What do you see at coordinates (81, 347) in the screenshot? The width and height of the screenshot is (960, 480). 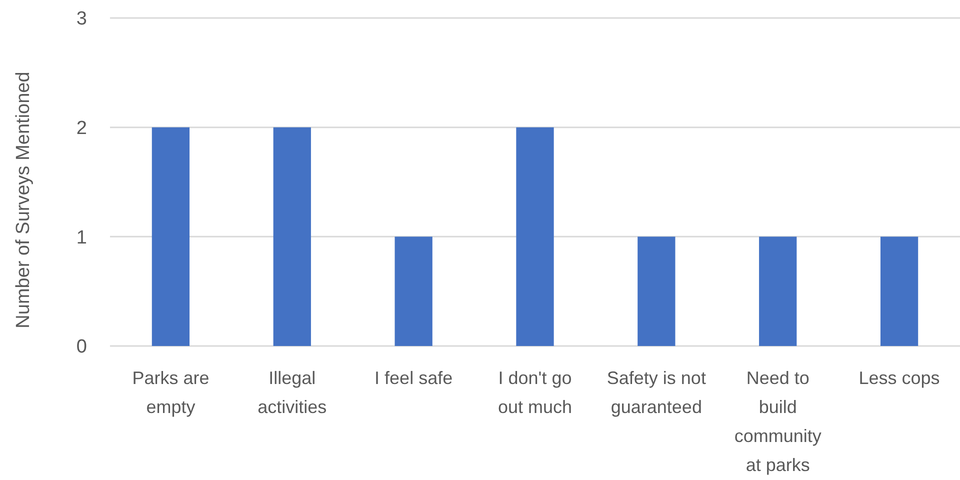 I see `y-tick-label: 0` at bounding box center [81, 347].